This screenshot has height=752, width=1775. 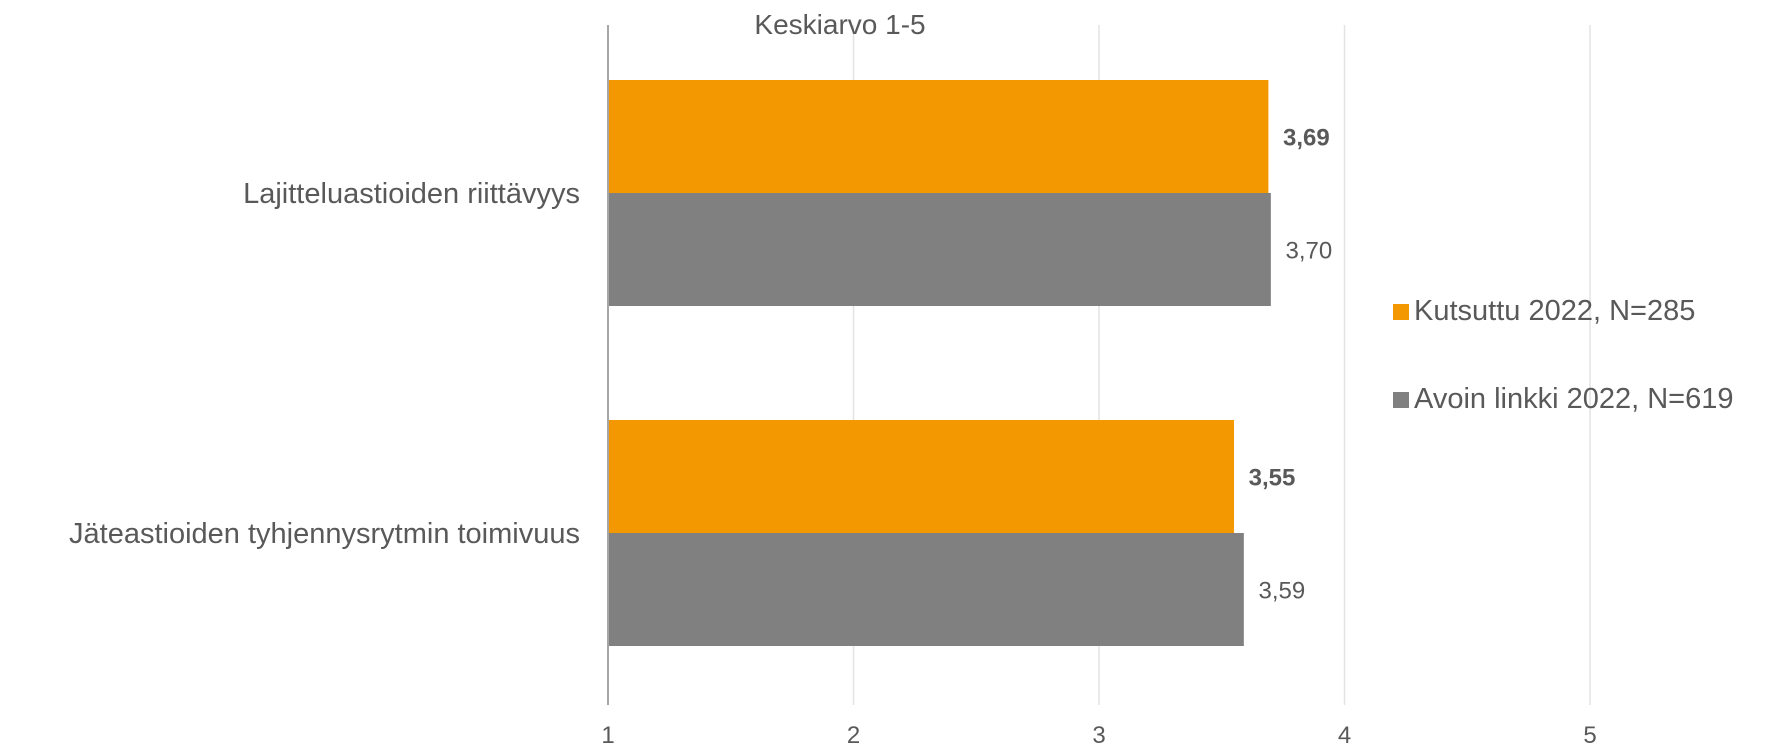 What do you see at coordinates (1589, 734) in the screenshot?
I see `x-tick-label-5: 5` at bounding box center [1589, 734].